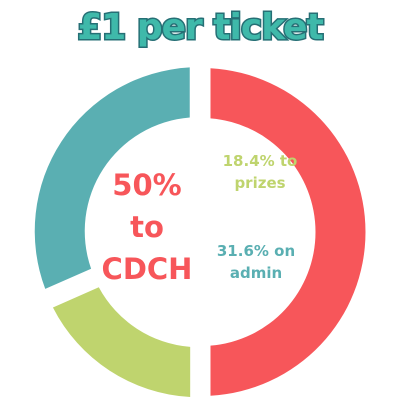 The width and height of the screenshot is (400, 400). I want to click on slice-value-cdch: 50%, so click(147, 185).